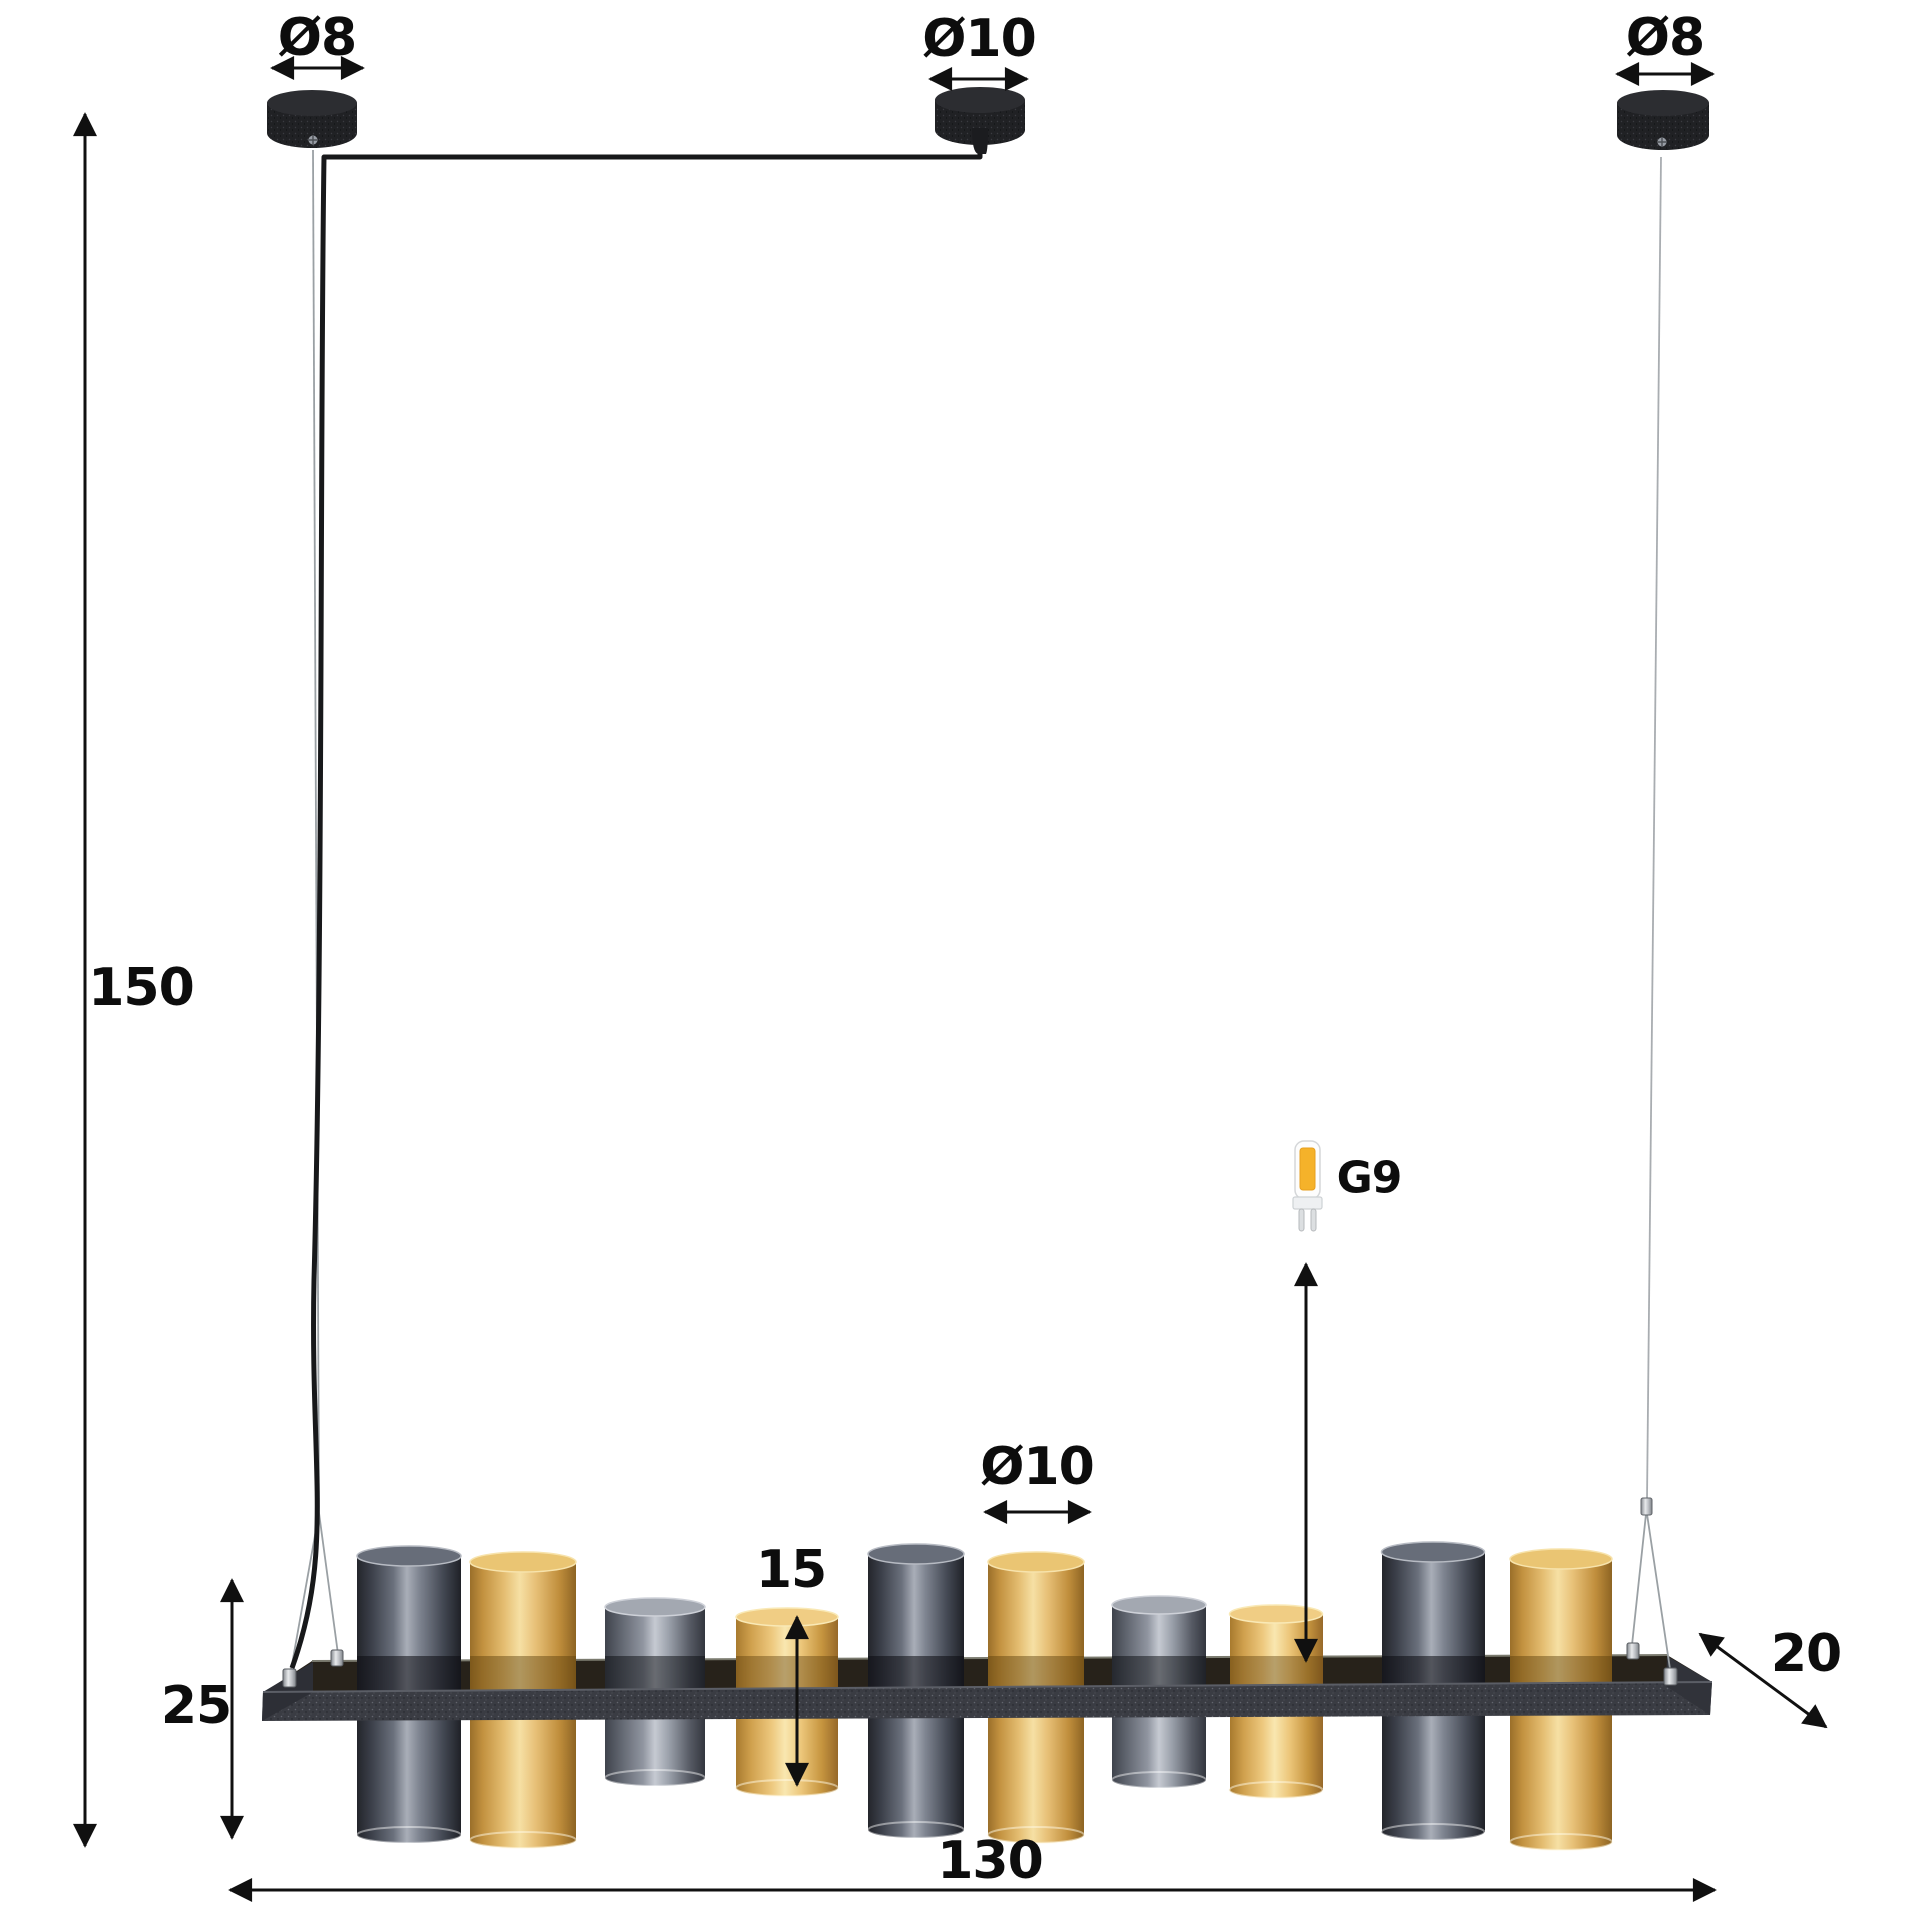 The width and height of the screenshot is (1920, 1920). What do you see at coordinates (1307, 1186) in the screenshot?
I see `g9-bulb-icon` at bounding box center [1307, 1186].